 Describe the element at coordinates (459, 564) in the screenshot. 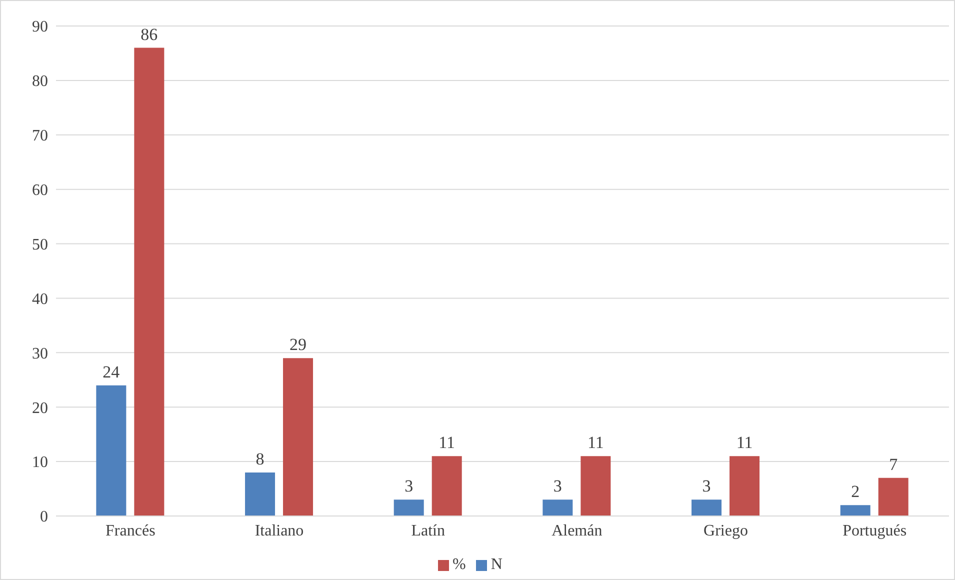

I see `legend-label: %` at that location.